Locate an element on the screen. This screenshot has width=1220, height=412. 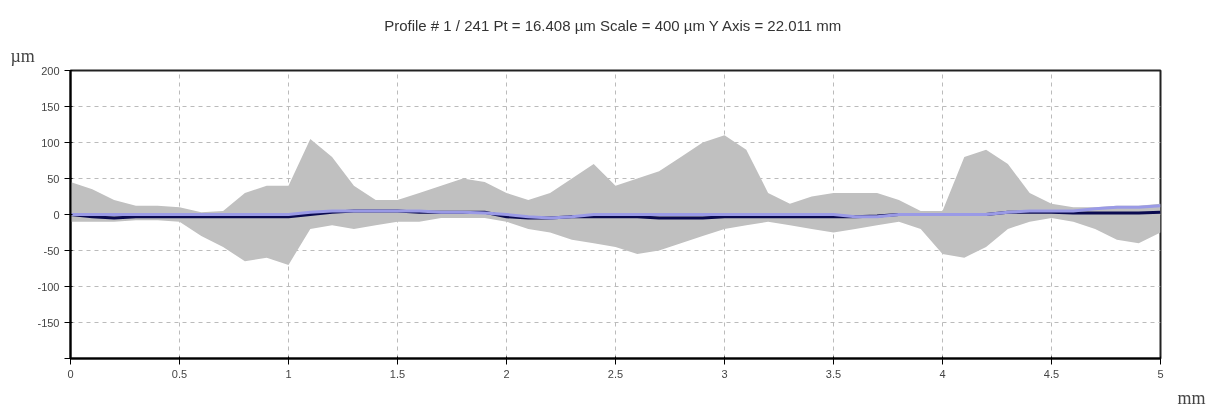
x-tick-label: 2.5 is located at coordinates (615, 373).